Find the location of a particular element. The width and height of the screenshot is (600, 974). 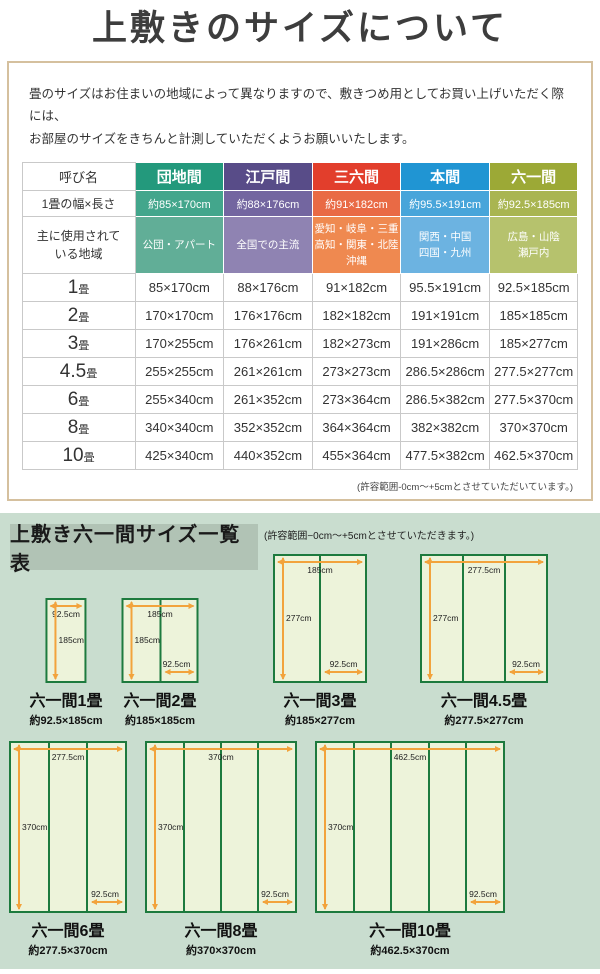

size-value-cell: 191×191cm is located at coordinates (445, 315).